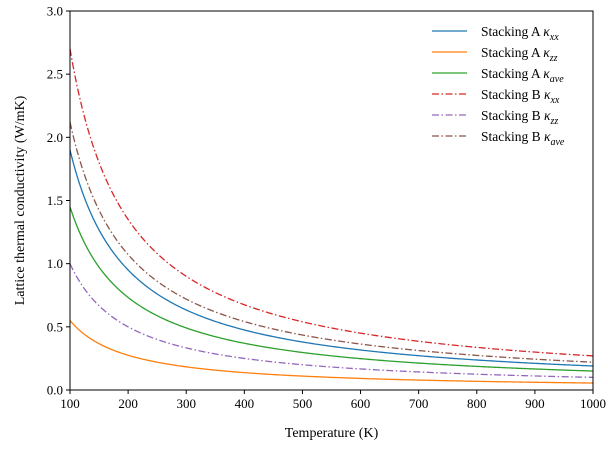 The height and width of the screenshot is (452, 608). Describe the element at coordinates (523, 138) in the screenshot. I see `legend-label-6: Stacking B κave` at that location.